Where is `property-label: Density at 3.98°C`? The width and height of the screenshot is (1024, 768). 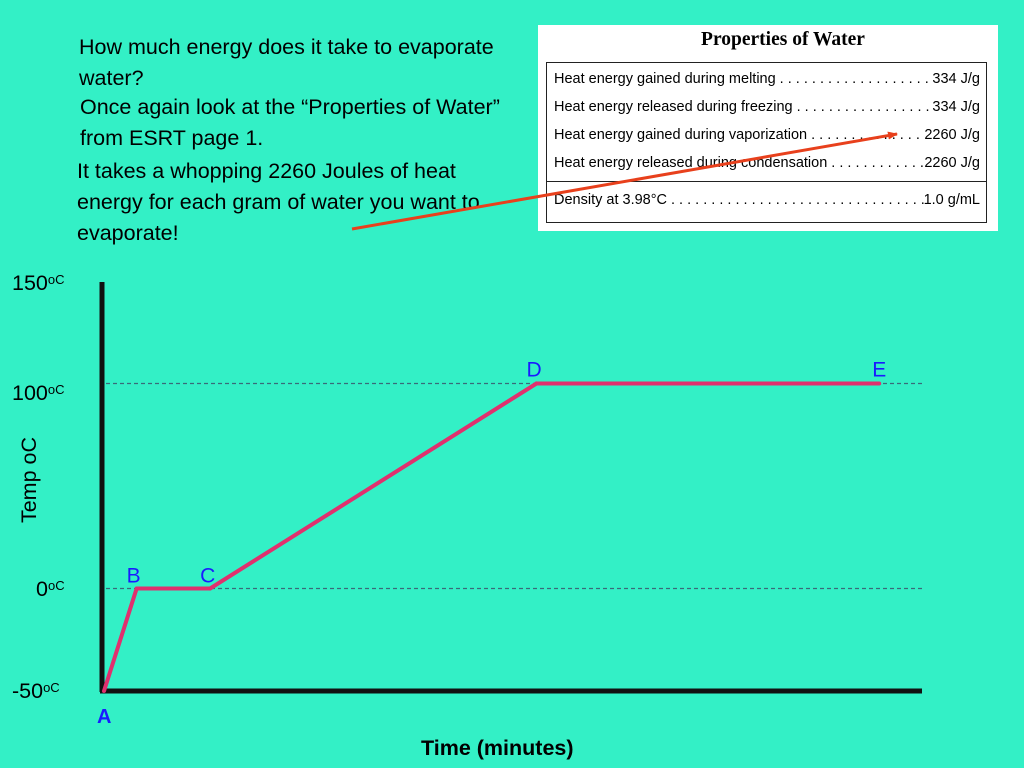 property-label: Density at 3.98°C is located at coordinates (610, 200).